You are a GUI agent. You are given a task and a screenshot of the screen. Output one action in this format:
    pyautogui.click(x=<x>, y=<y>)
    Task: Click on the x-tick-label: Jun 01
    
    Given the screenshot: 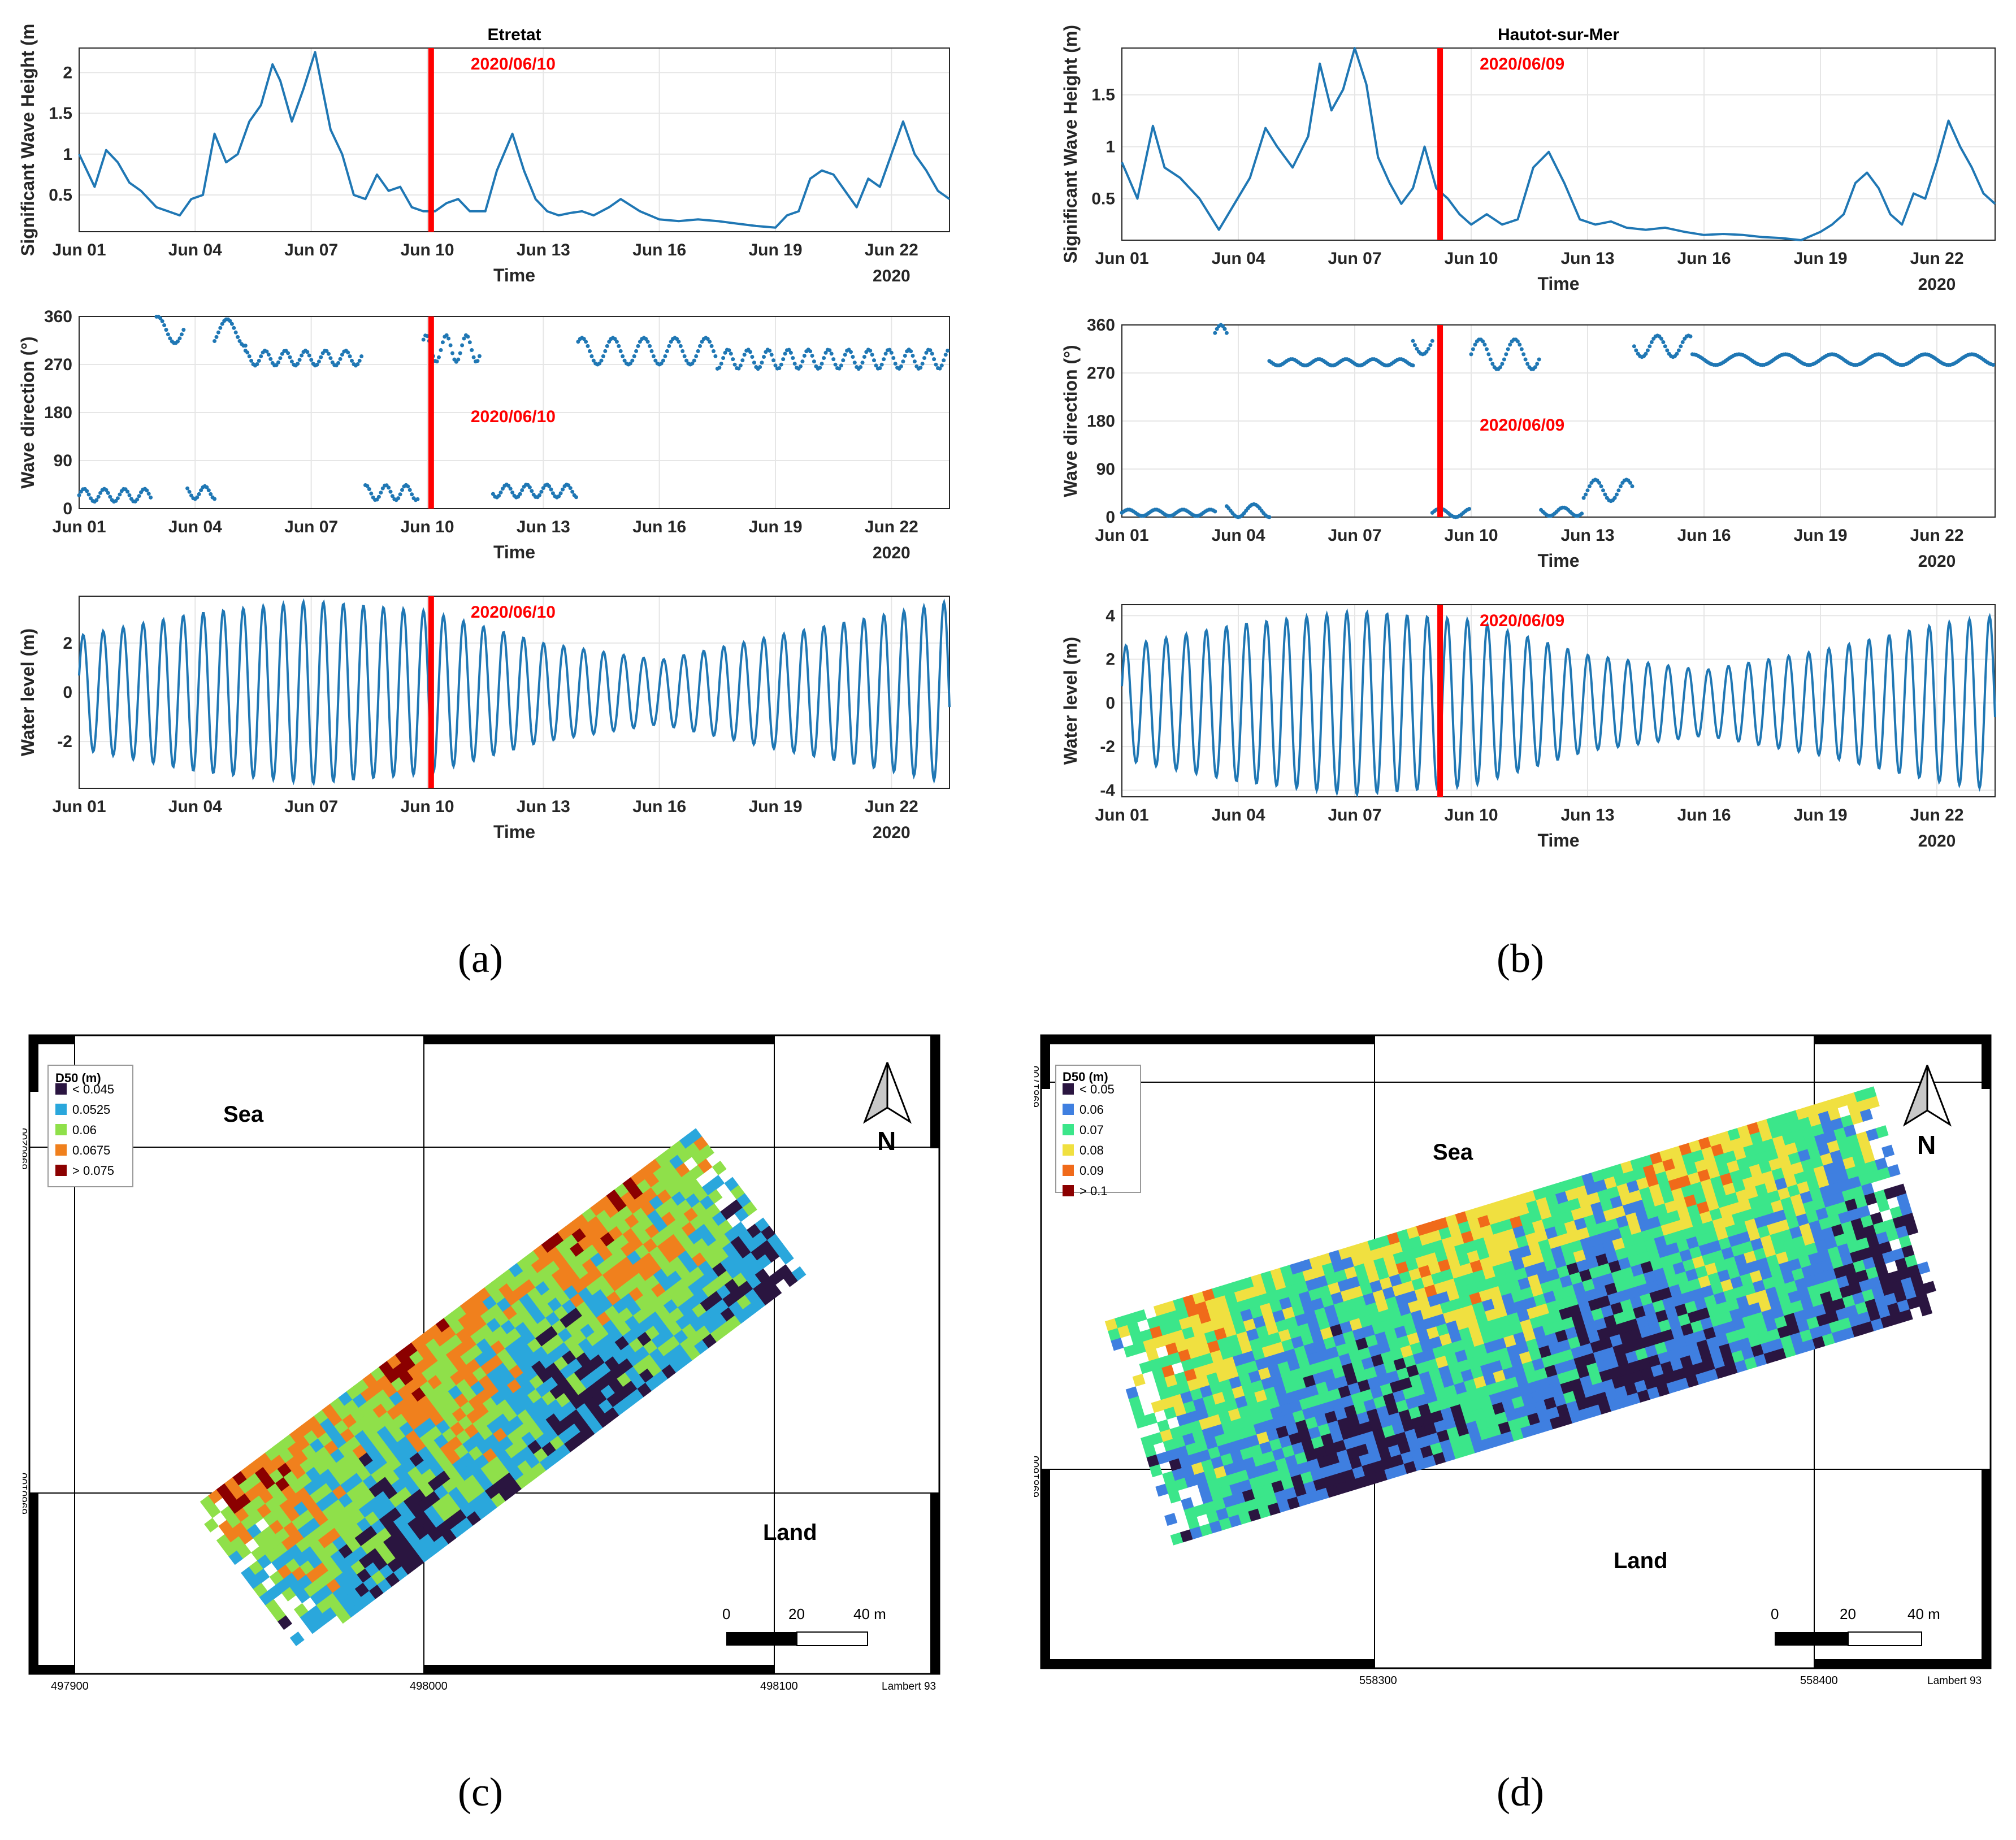 What is the action you would take?
    pyautogui.click(x=1121, y=535)
    